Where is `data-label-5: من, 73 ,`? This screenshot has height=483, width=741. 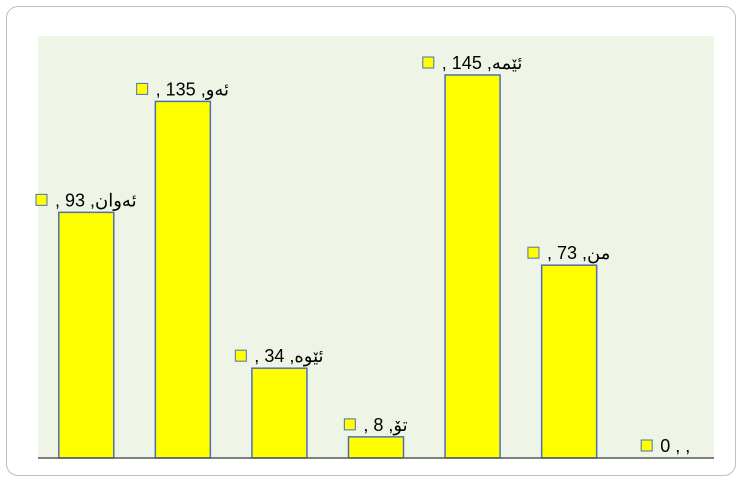 data-label-5: من, 73 , is located at coordinates (568, 253).